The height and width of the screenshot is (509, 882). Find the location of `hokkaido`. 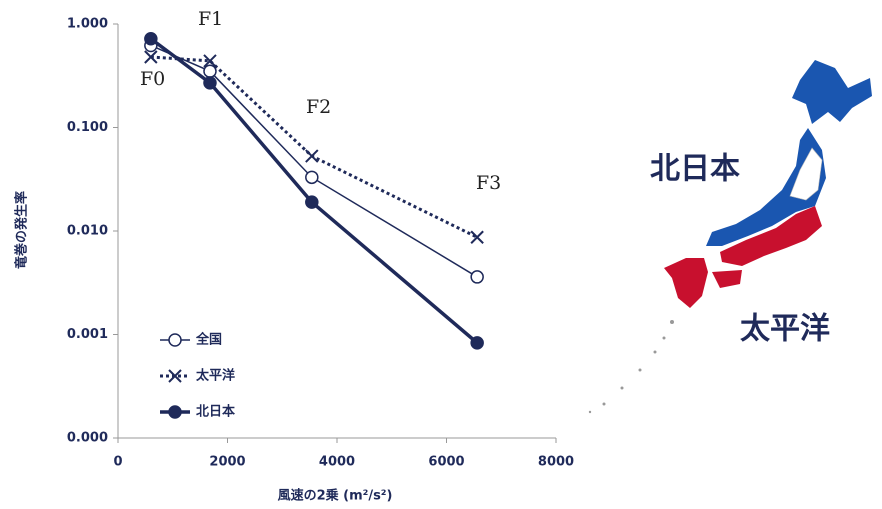

hokkaido is located at coordinates (832, 92).